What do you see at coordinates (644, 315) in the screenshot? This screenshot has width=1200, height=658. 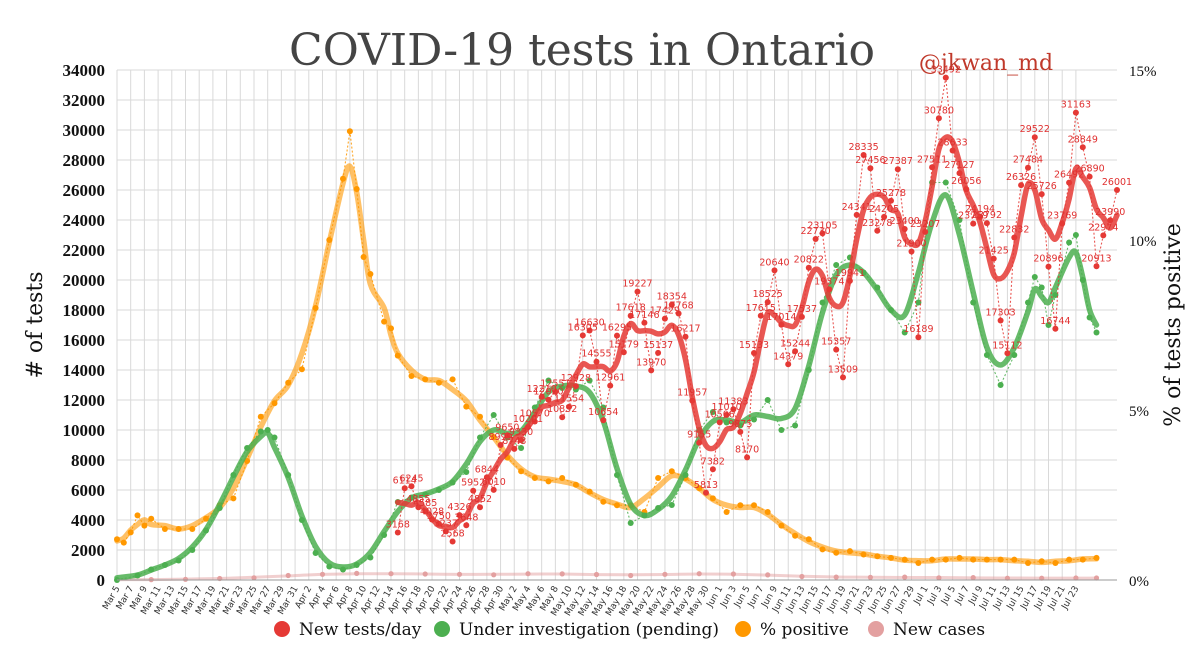 I see `new-tests-data-label: 17146` at bounding box center [644, 315].